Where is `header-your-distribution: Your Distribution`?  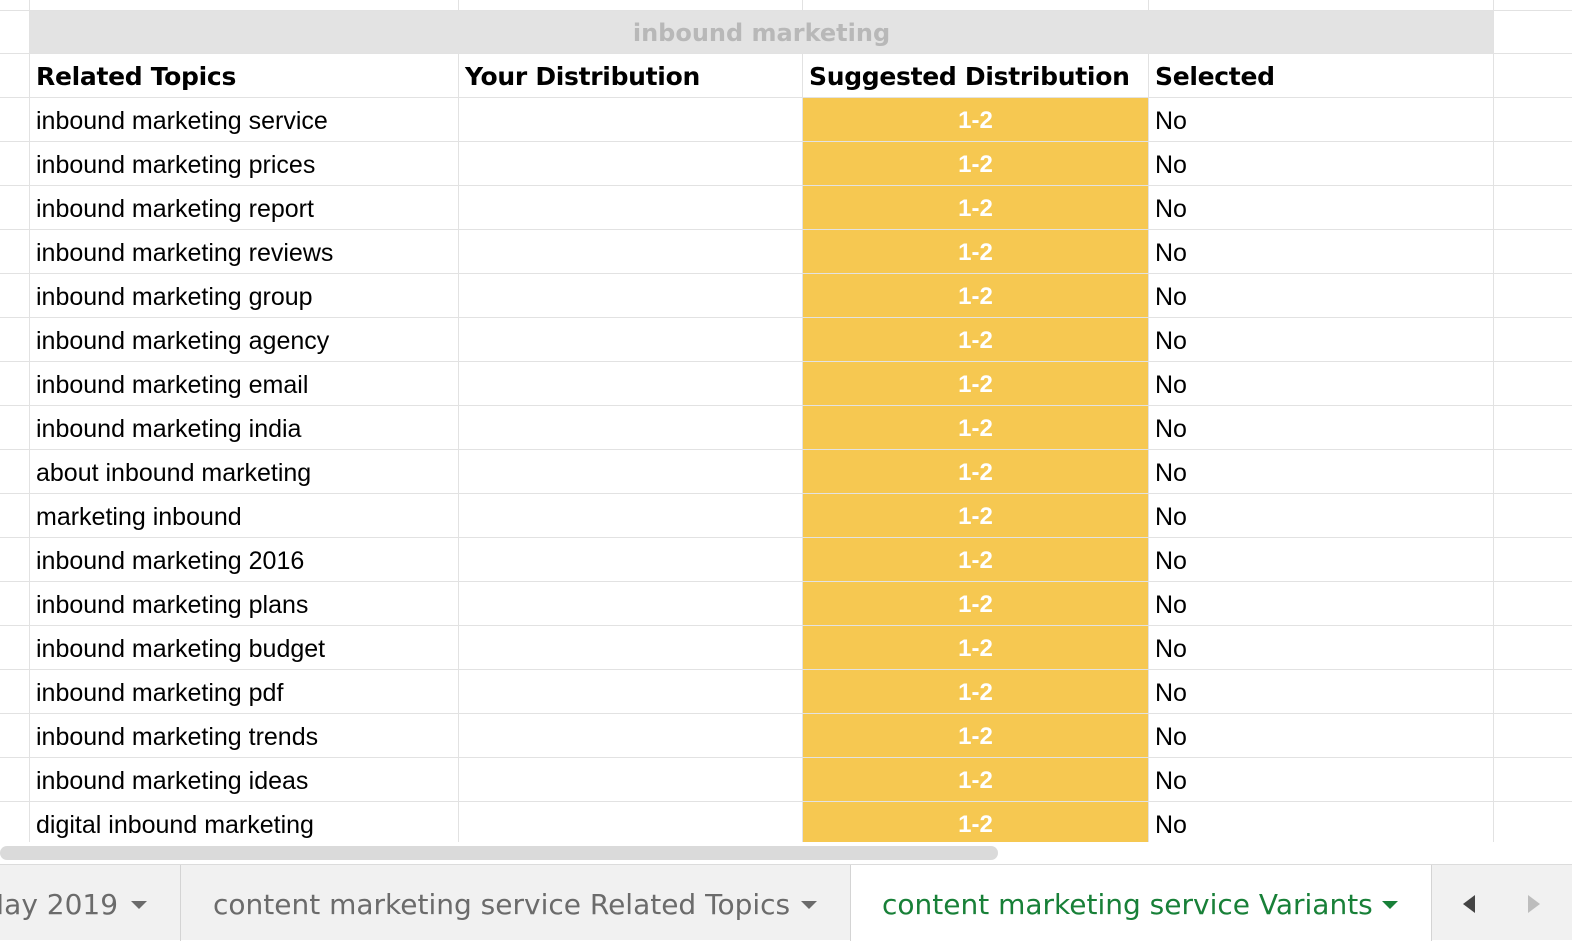
header-your-distribution: Your Distribution is located at coordinates (582, 76).